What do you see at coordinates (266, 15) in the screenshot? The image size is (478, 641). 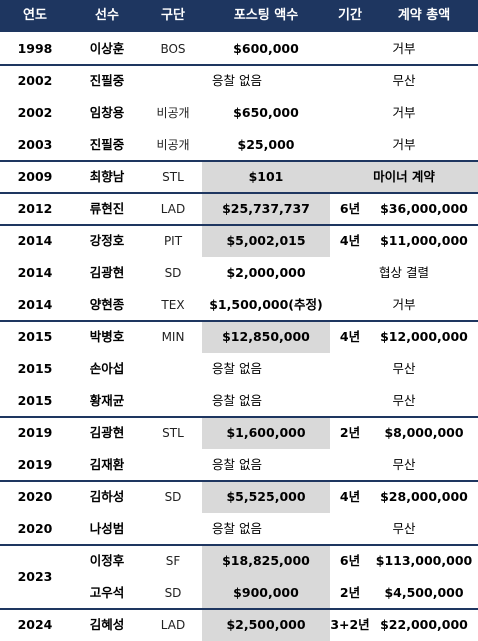 I see `header-fee: 포스팅 액수` at bounding box center [266, 15].